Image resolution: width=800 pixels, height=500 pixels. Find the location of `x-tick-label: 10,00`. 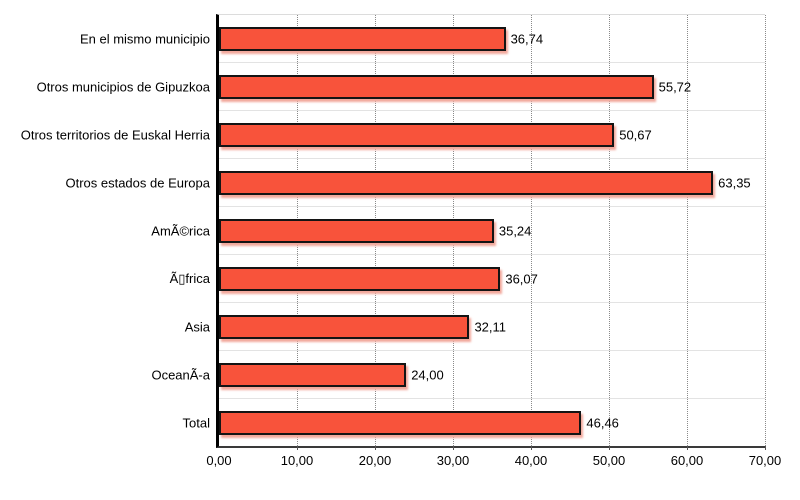

x-tick-label: 10,00 is located at coordinates (297, 460).